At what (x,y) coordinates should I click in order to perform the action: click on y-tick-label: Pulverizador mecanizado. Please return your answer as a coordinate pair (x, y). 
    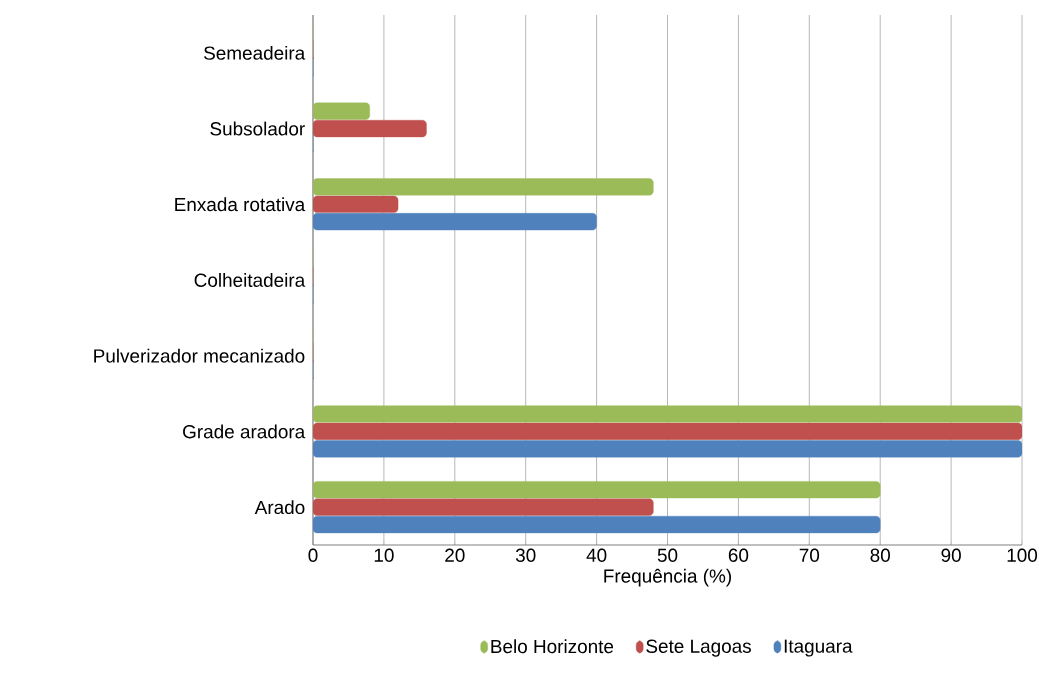
    Looking at the image, I should click on (199, 355).